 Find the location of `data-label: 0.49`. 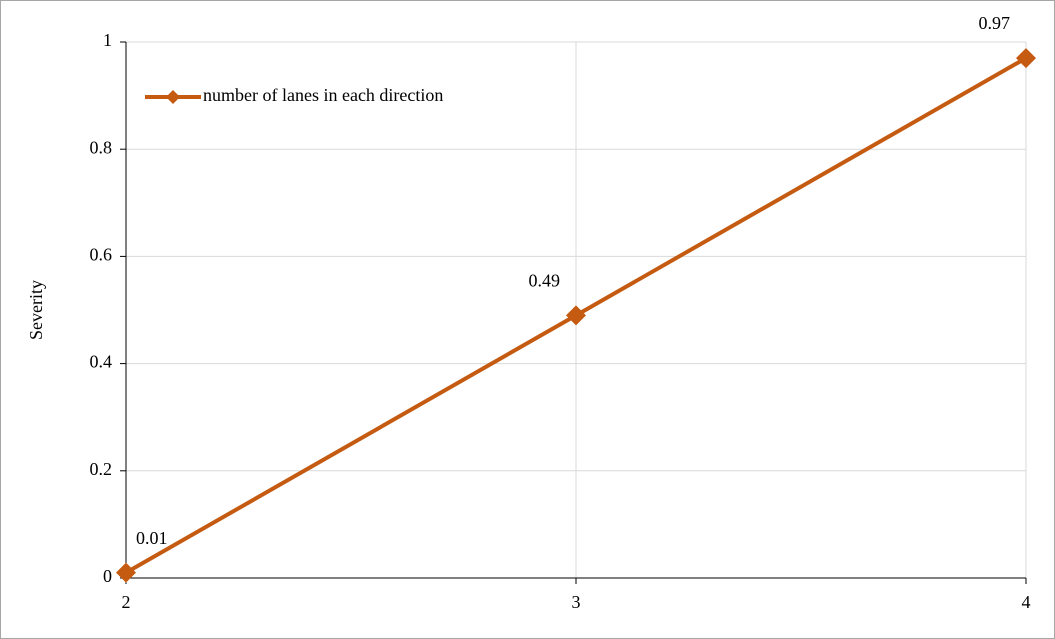

data-label: 0.49 is located at coordinates (545, 280).